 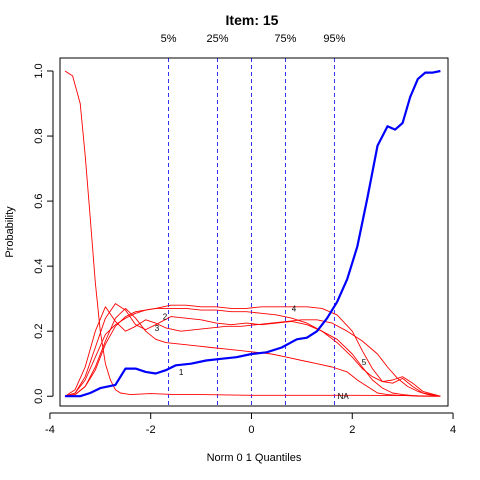 What do you see at coordinates (344, 396) in the screenshot?
I see `curve-label: NA` at bounding box center [344, 396].